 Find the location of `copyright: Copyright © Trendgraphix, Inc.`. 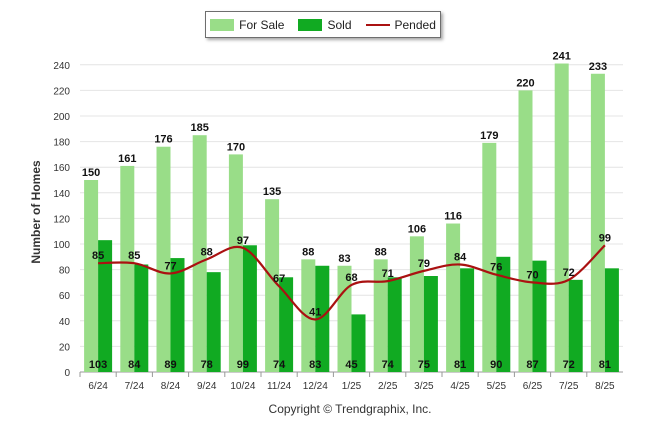

copyright: Copyright © Trendgraphix, Inc. is located at coordinates (350, 409).